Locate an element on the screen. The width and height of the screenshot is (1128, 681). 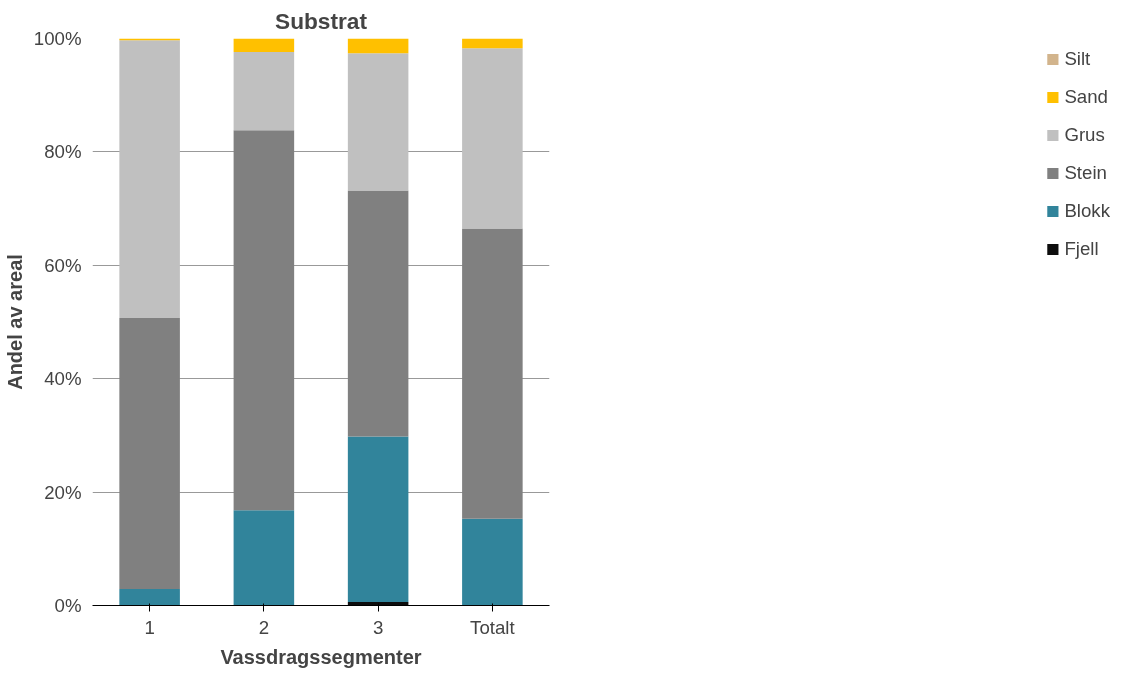
y-tick-label: 20% is located at coordinates (63, 492).